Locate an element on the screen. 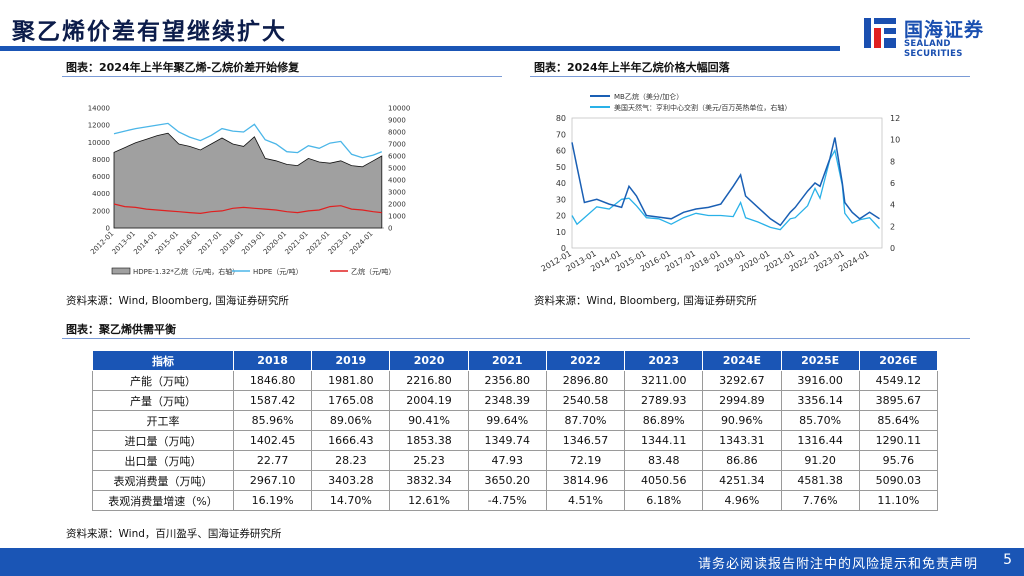  left-ytick: 2000 is located at coordinates (101, 211).